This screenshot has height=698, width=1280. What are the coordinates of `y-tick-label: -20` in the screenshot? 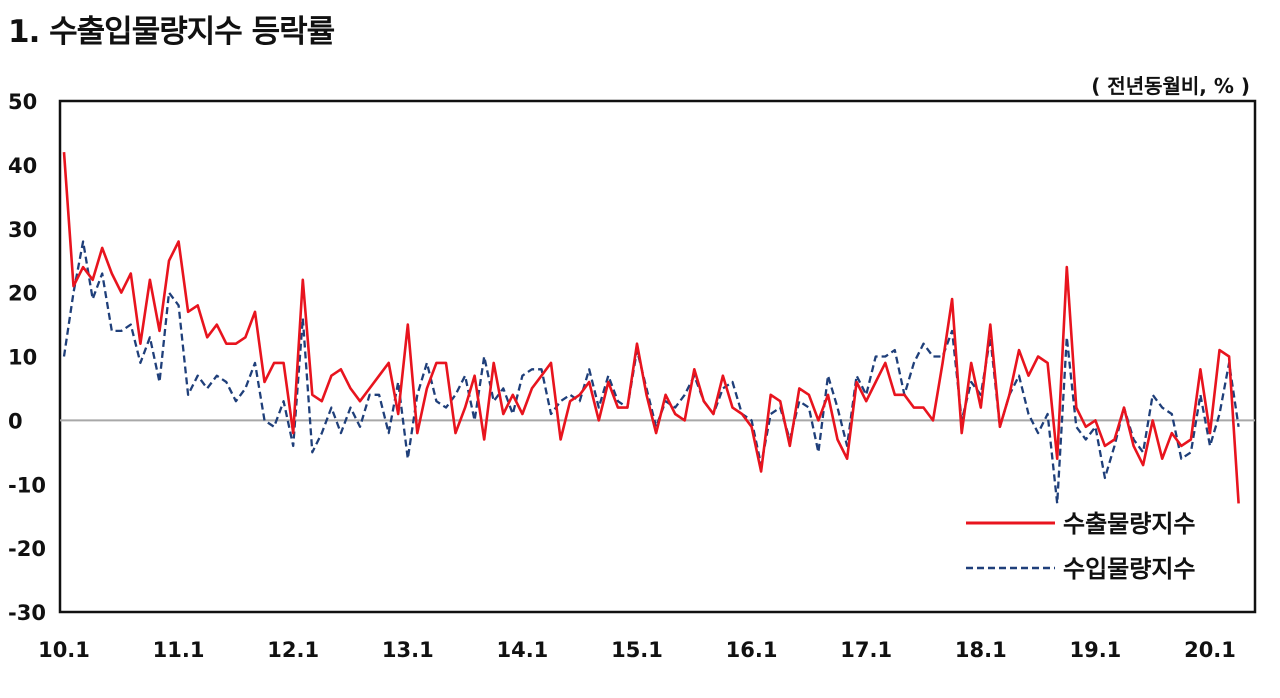 It's located at (27, 549).